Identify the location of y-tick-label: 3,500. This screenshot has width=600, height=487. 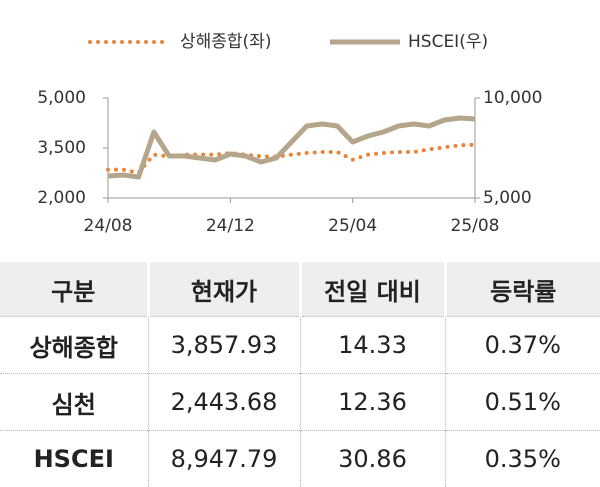
(61, 148).